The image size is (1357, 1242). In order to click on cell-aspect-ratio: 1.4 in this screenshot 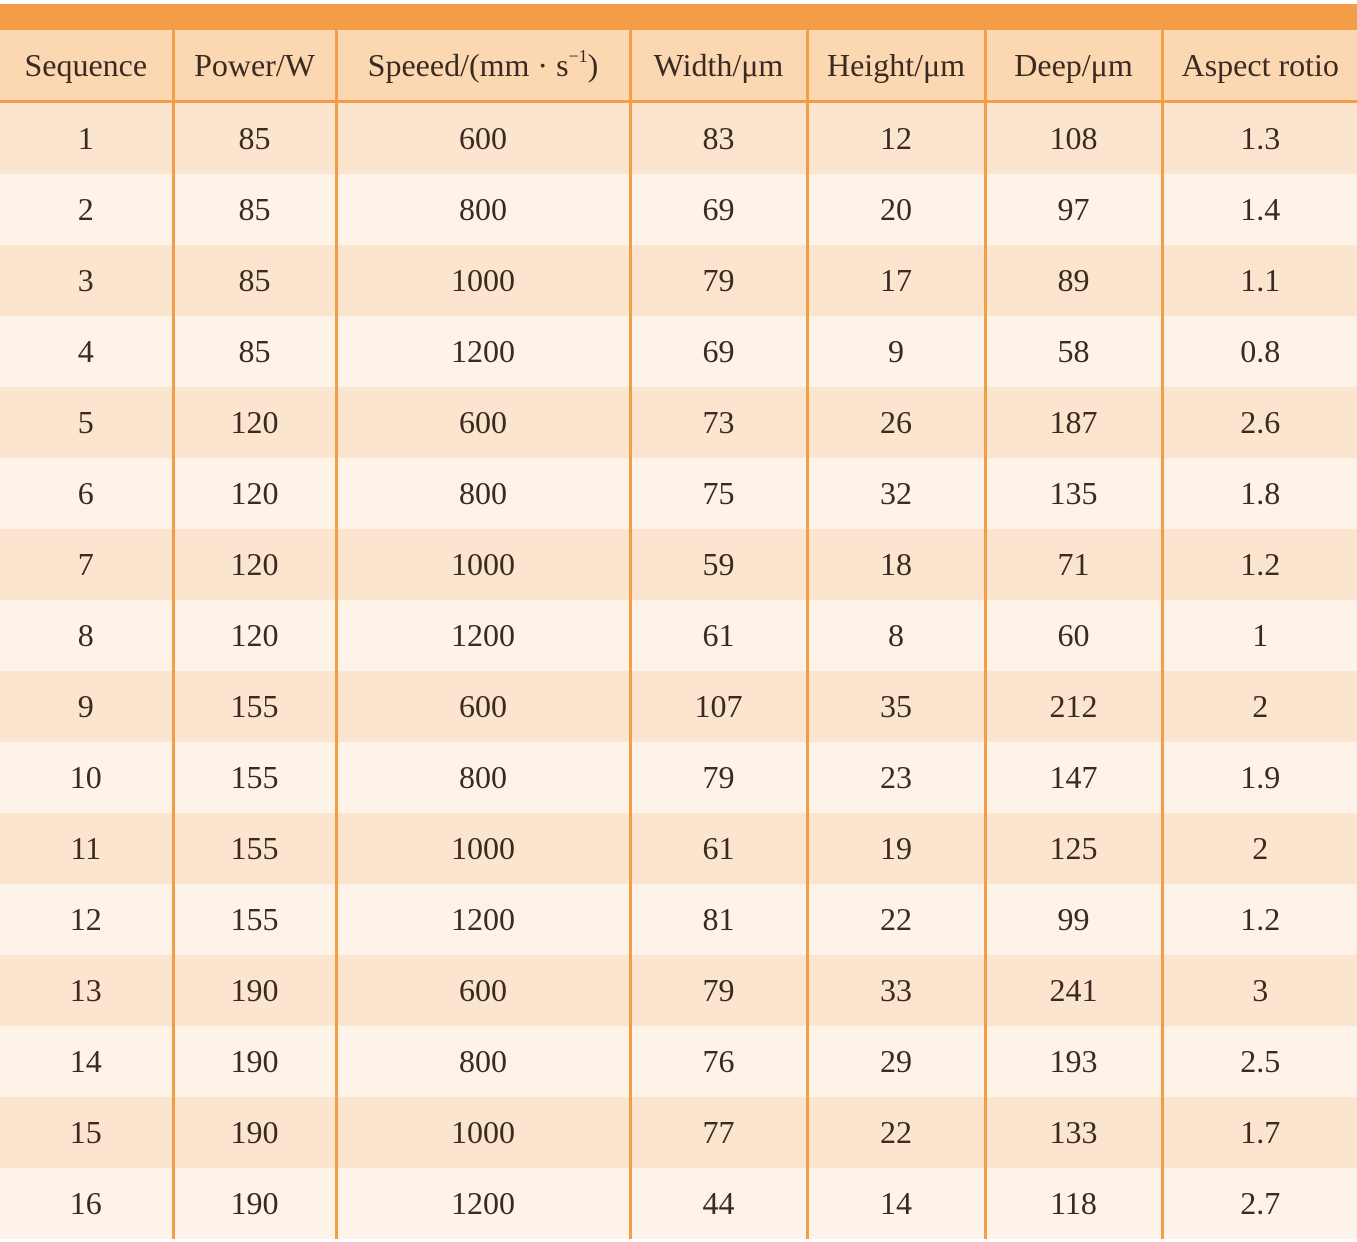, I will do `click(1258, 209)`.